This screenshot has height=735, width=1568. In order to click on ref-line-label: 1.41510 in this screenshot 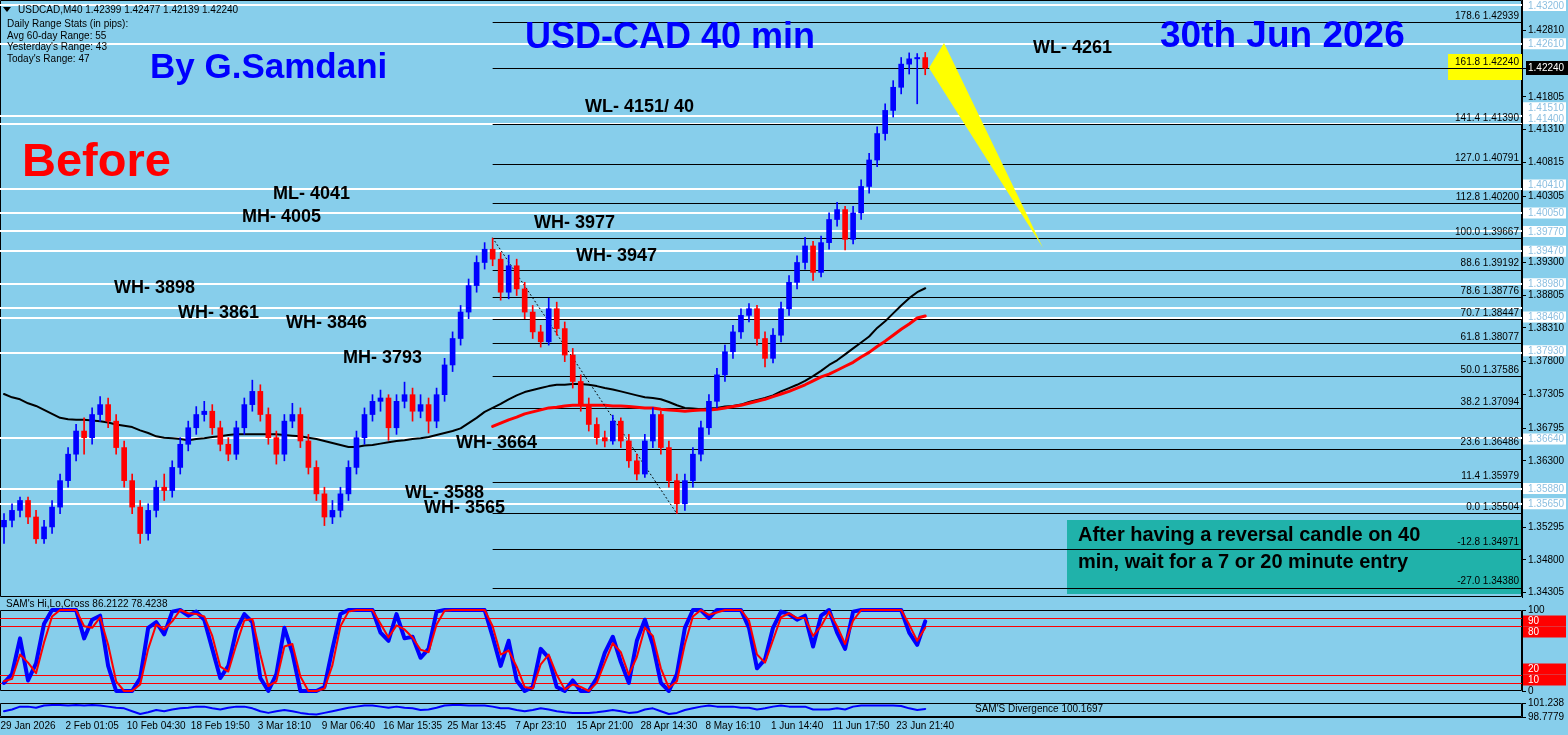, I will do `click(1546, 107)`.